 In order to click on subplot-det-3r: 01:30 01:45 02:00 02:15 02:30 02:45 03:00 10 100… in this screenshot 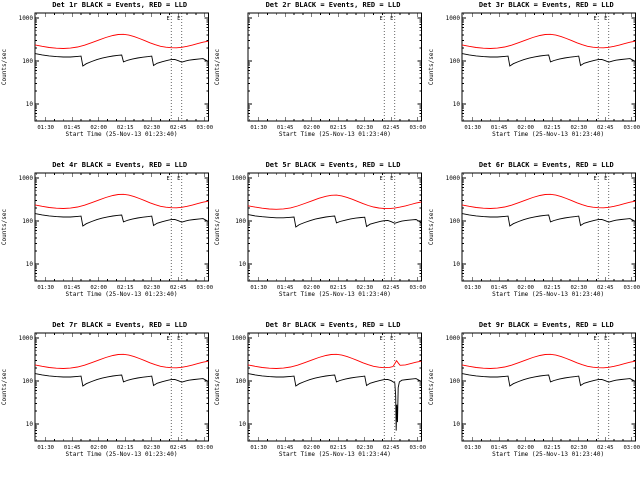, I will do `click(533, 80)`.